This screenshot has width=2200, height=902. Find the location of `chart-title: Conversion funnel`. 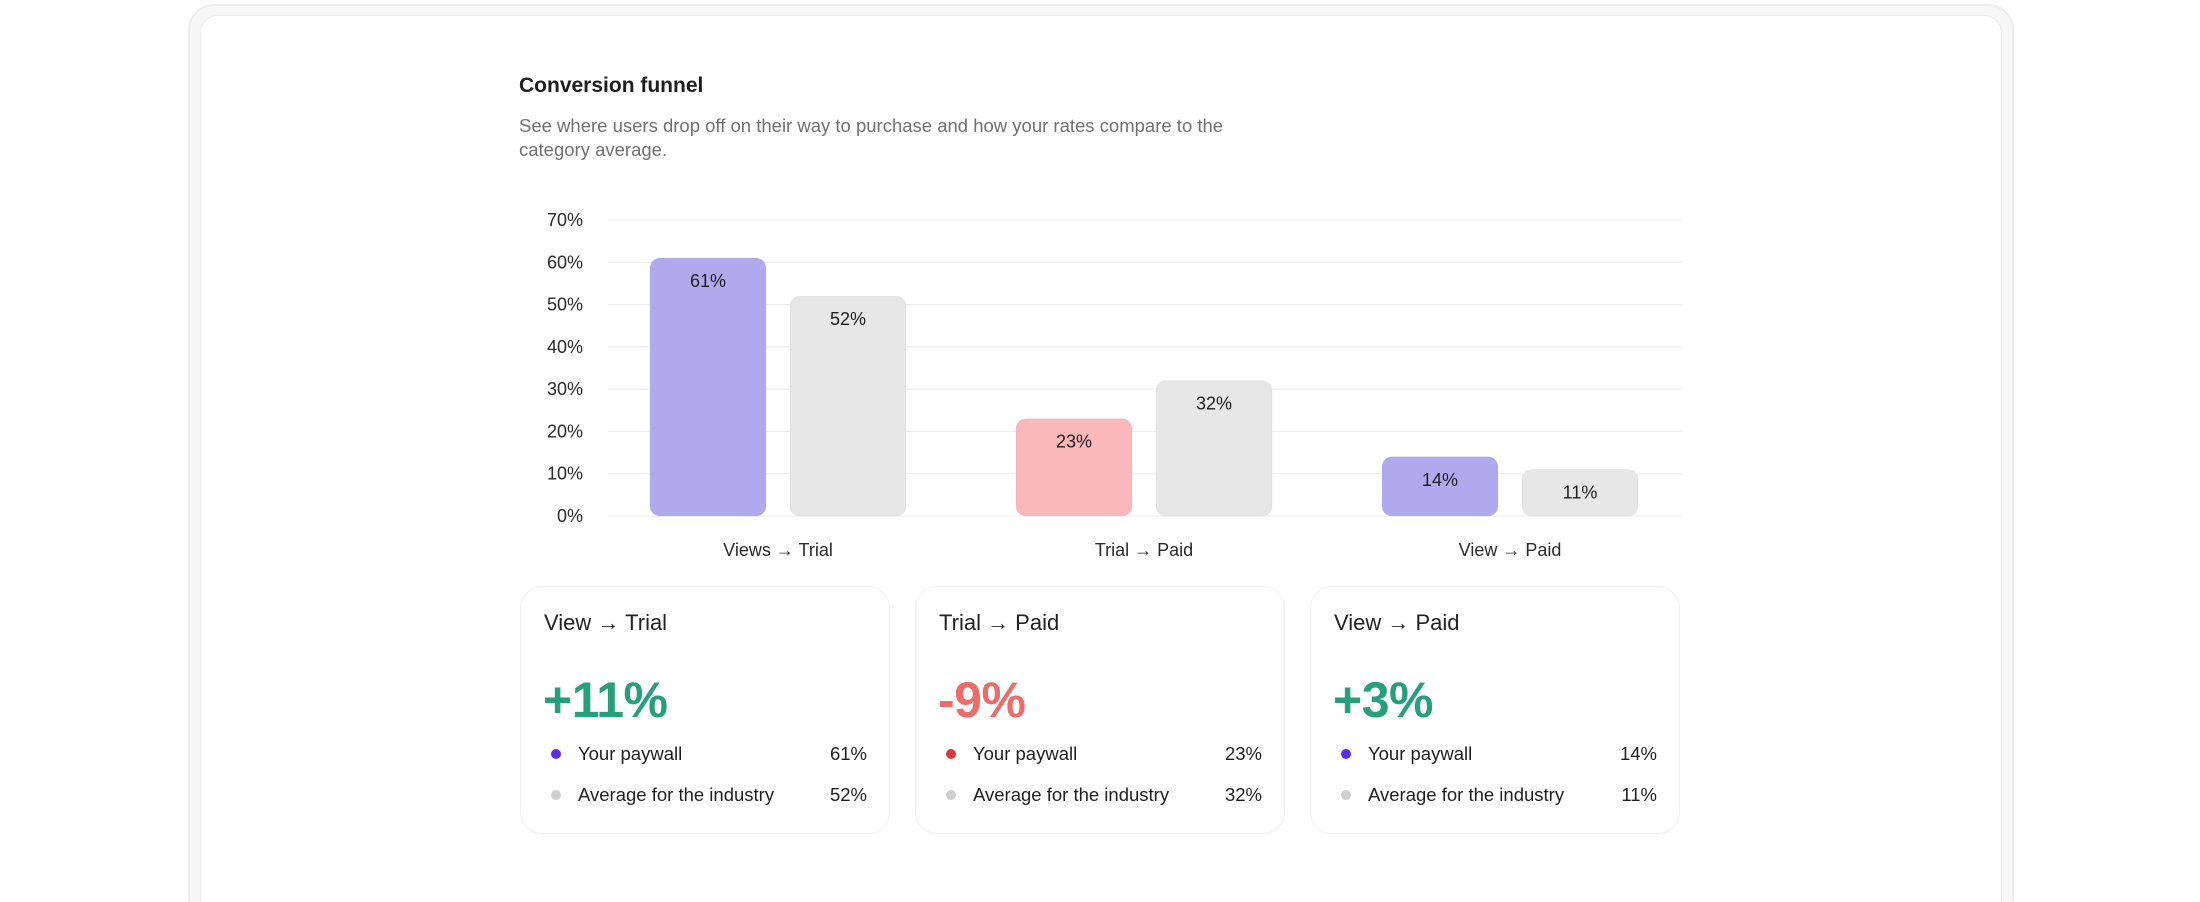

chart-title: Conversion funnel is located at coordinates (611, 85).